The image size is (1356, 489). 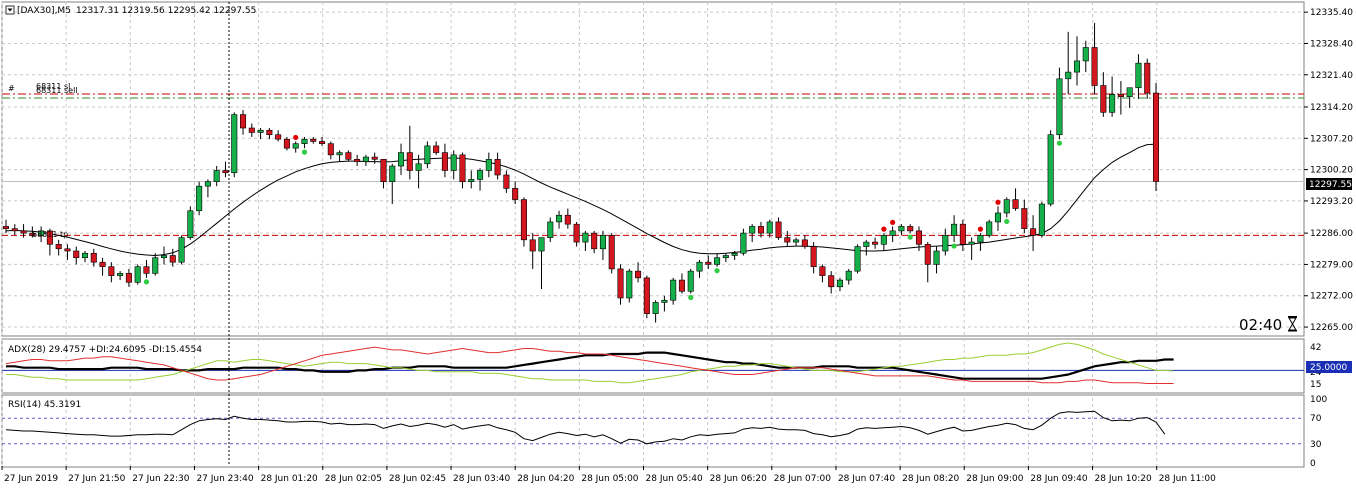 What do you see at coordinates (1329, 184) in the screenshot?
I see `current-price-box` at bounding box center [1329, 184].